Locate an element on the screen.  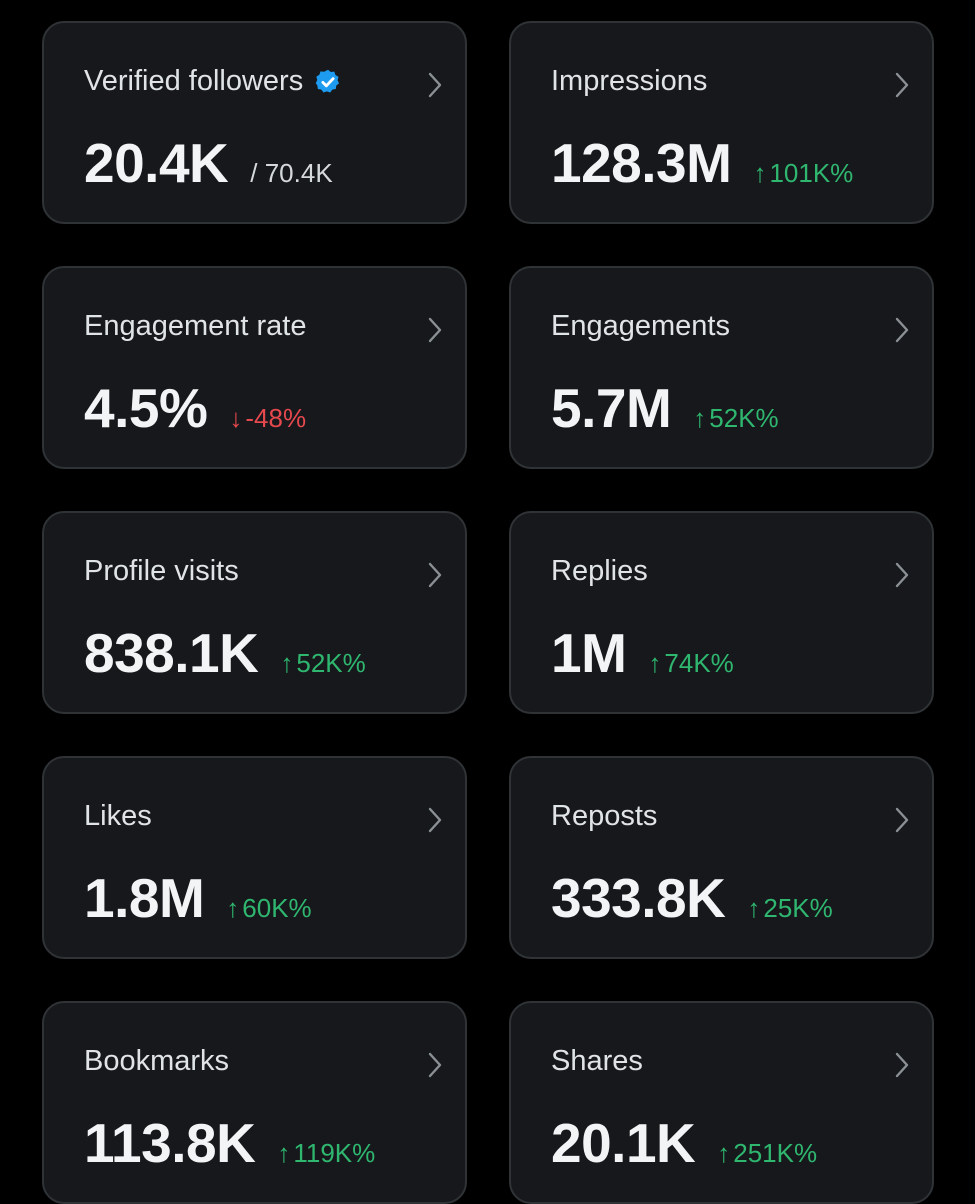
card-title-label: Impressions is located at coordinates (629, 81).